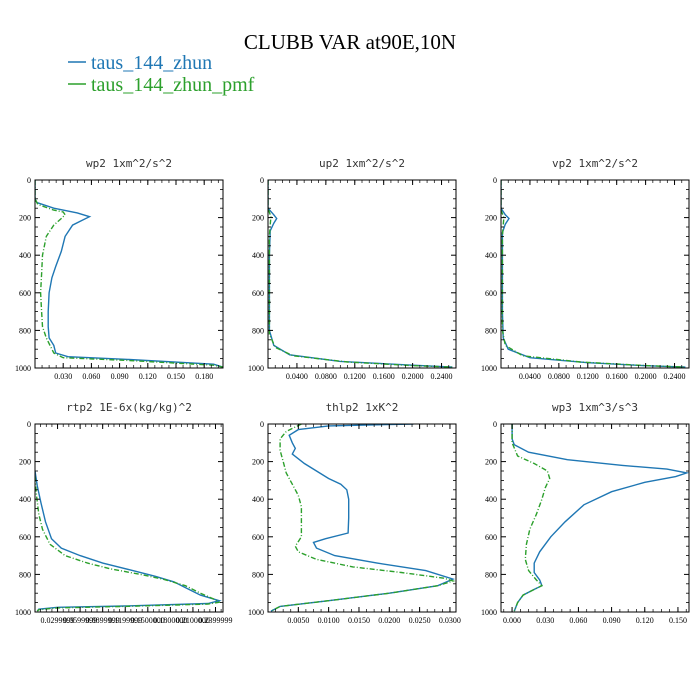 Image resolution: width=700 pixels, height=700 pixels. What do you see at coordinates (80, 620) in the screenshot?
I see `x-tick-label: 0.0599999` at bounding box center [80, 620].